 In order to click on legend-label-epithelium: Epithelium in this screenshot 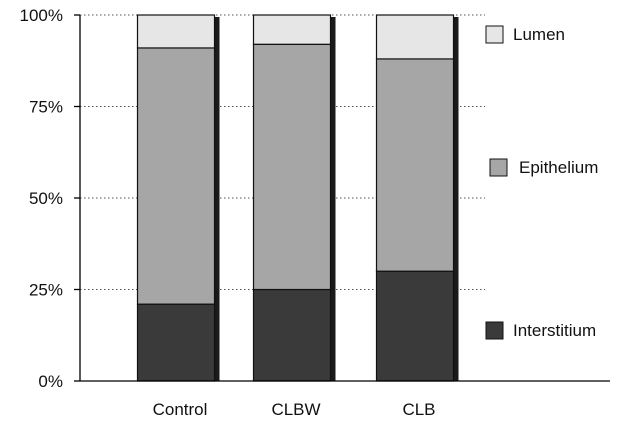, I will do `click(558, 167)`.